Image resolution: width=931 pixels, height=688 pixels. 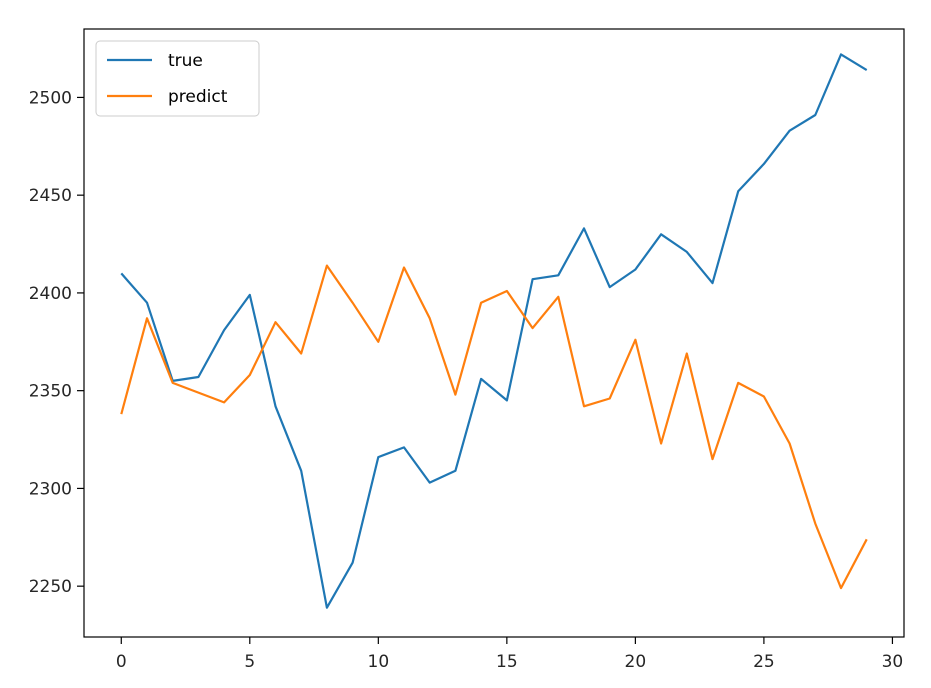 What do you see at coordinates (50, 196) in the screenshot?
I see `y-tick-label: 2450` at bounding box center [50, 196].